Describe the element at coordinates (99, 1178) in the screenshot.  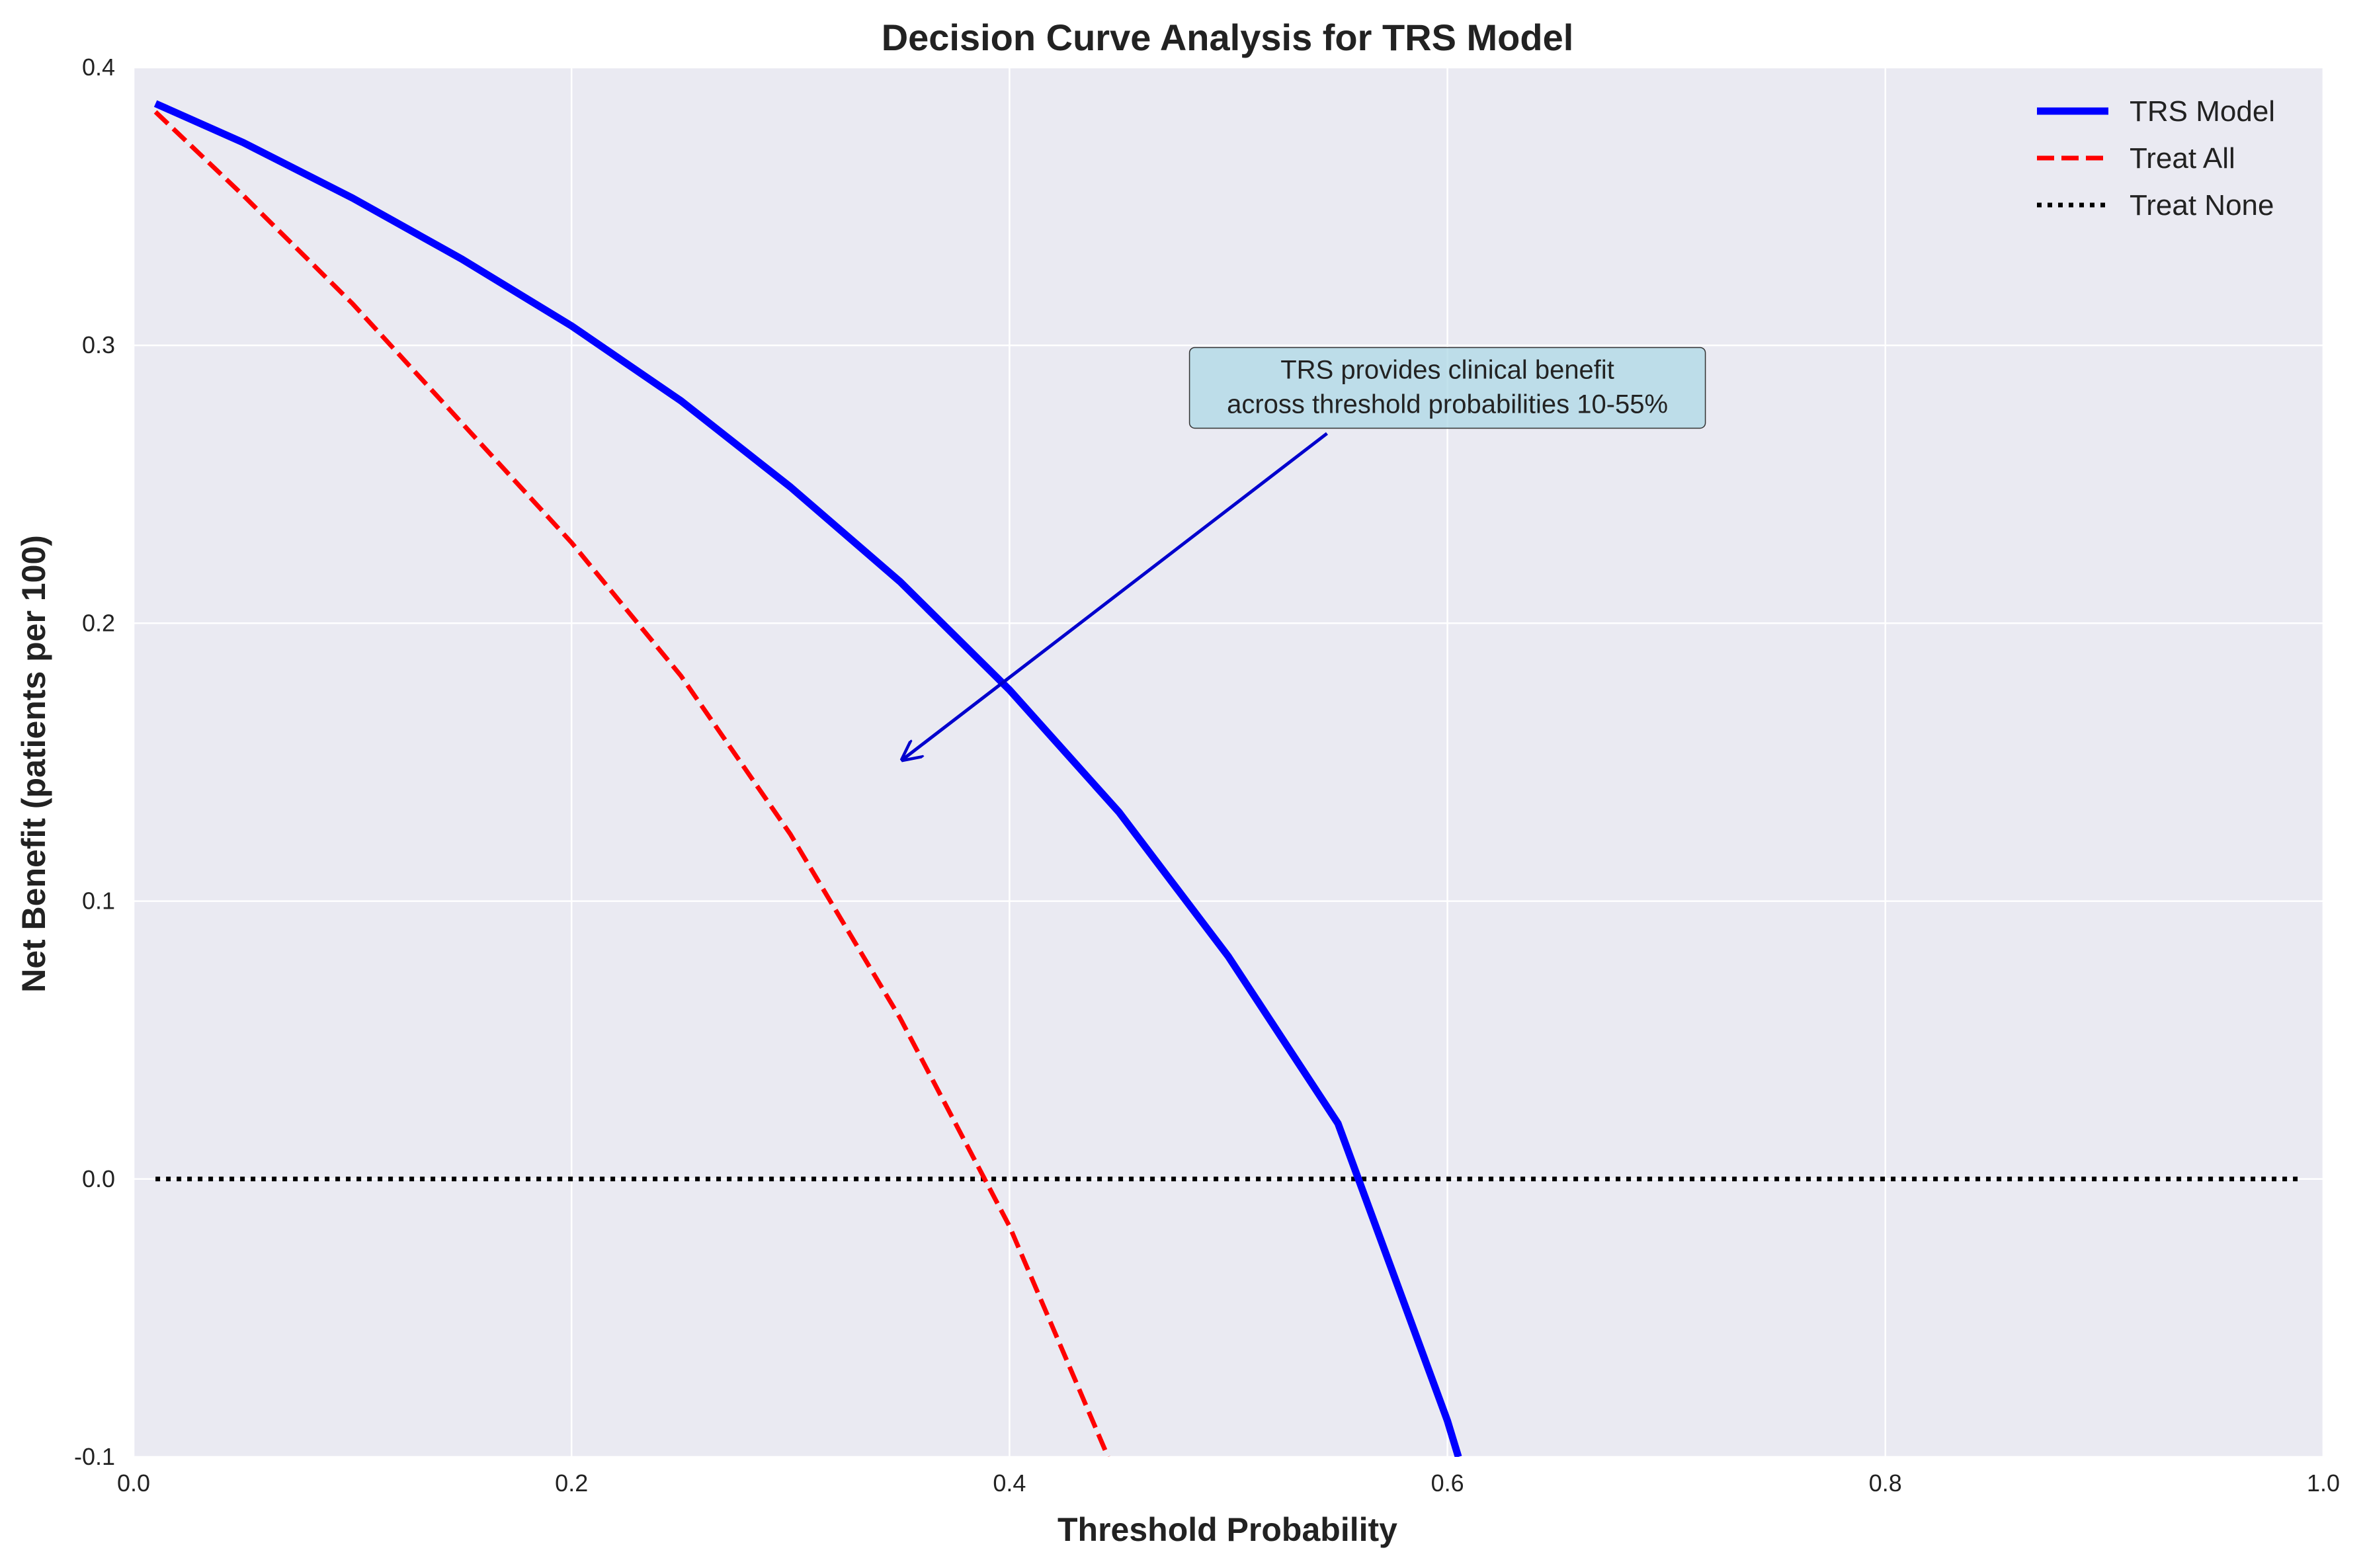
I see `y-tick-label: 0.0` at that location.